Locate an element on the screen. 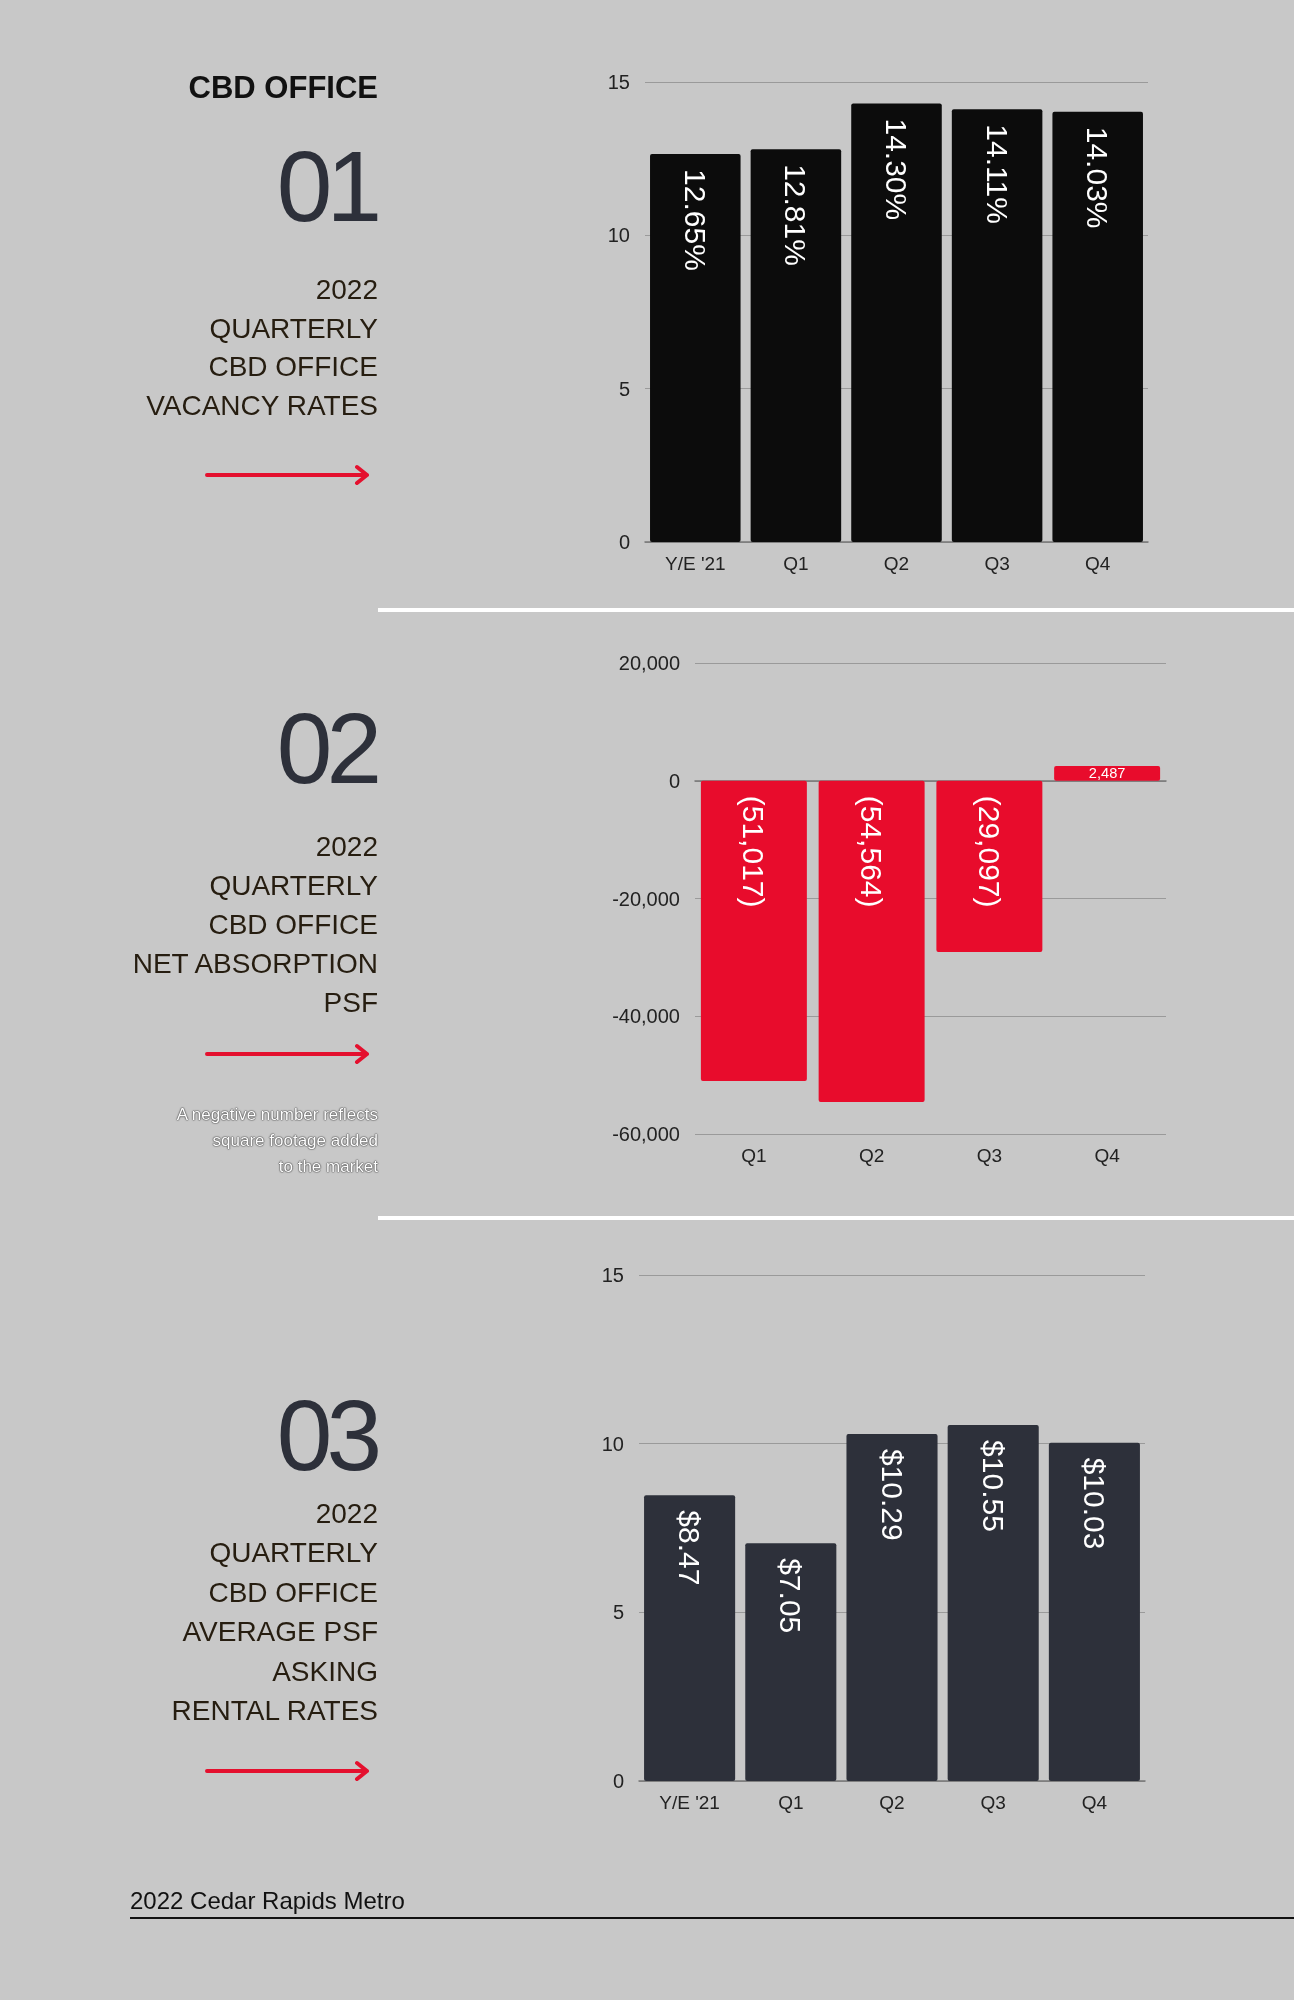  data-label: 12.65% is located at coordinates (695, 220).